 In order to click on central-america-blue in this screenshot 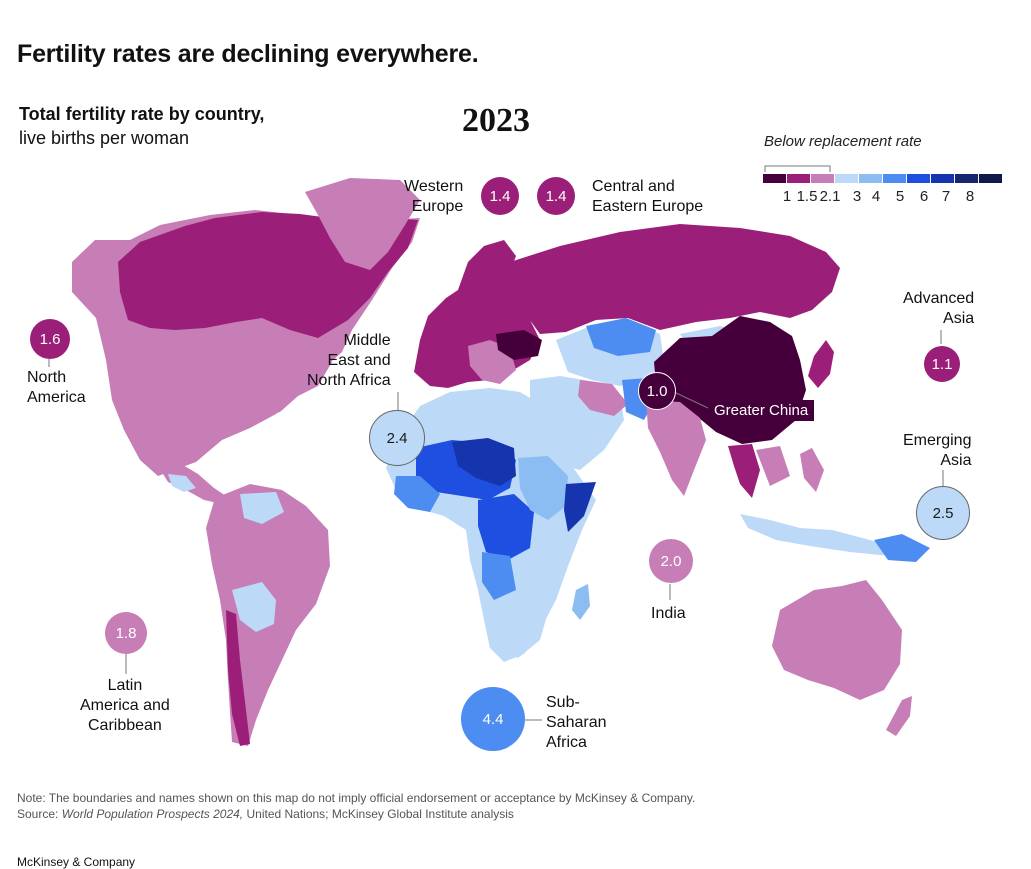, I will do `click(182, 483)`.